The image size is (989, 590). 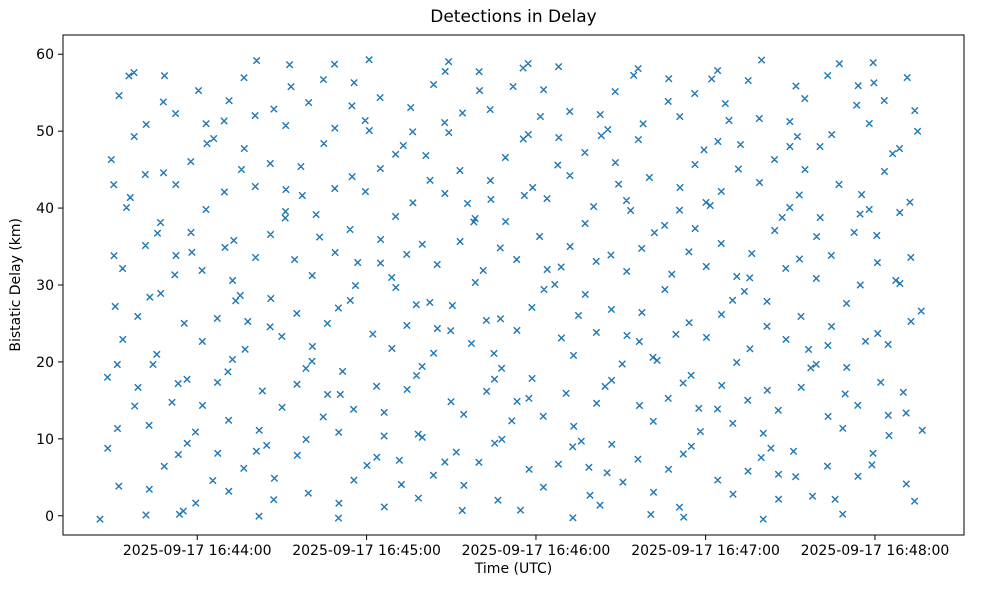 What do you see at coordinates (45, 132) in the screenshot?
I see `y-tick-label: 50` at bounding box center [45, 132].